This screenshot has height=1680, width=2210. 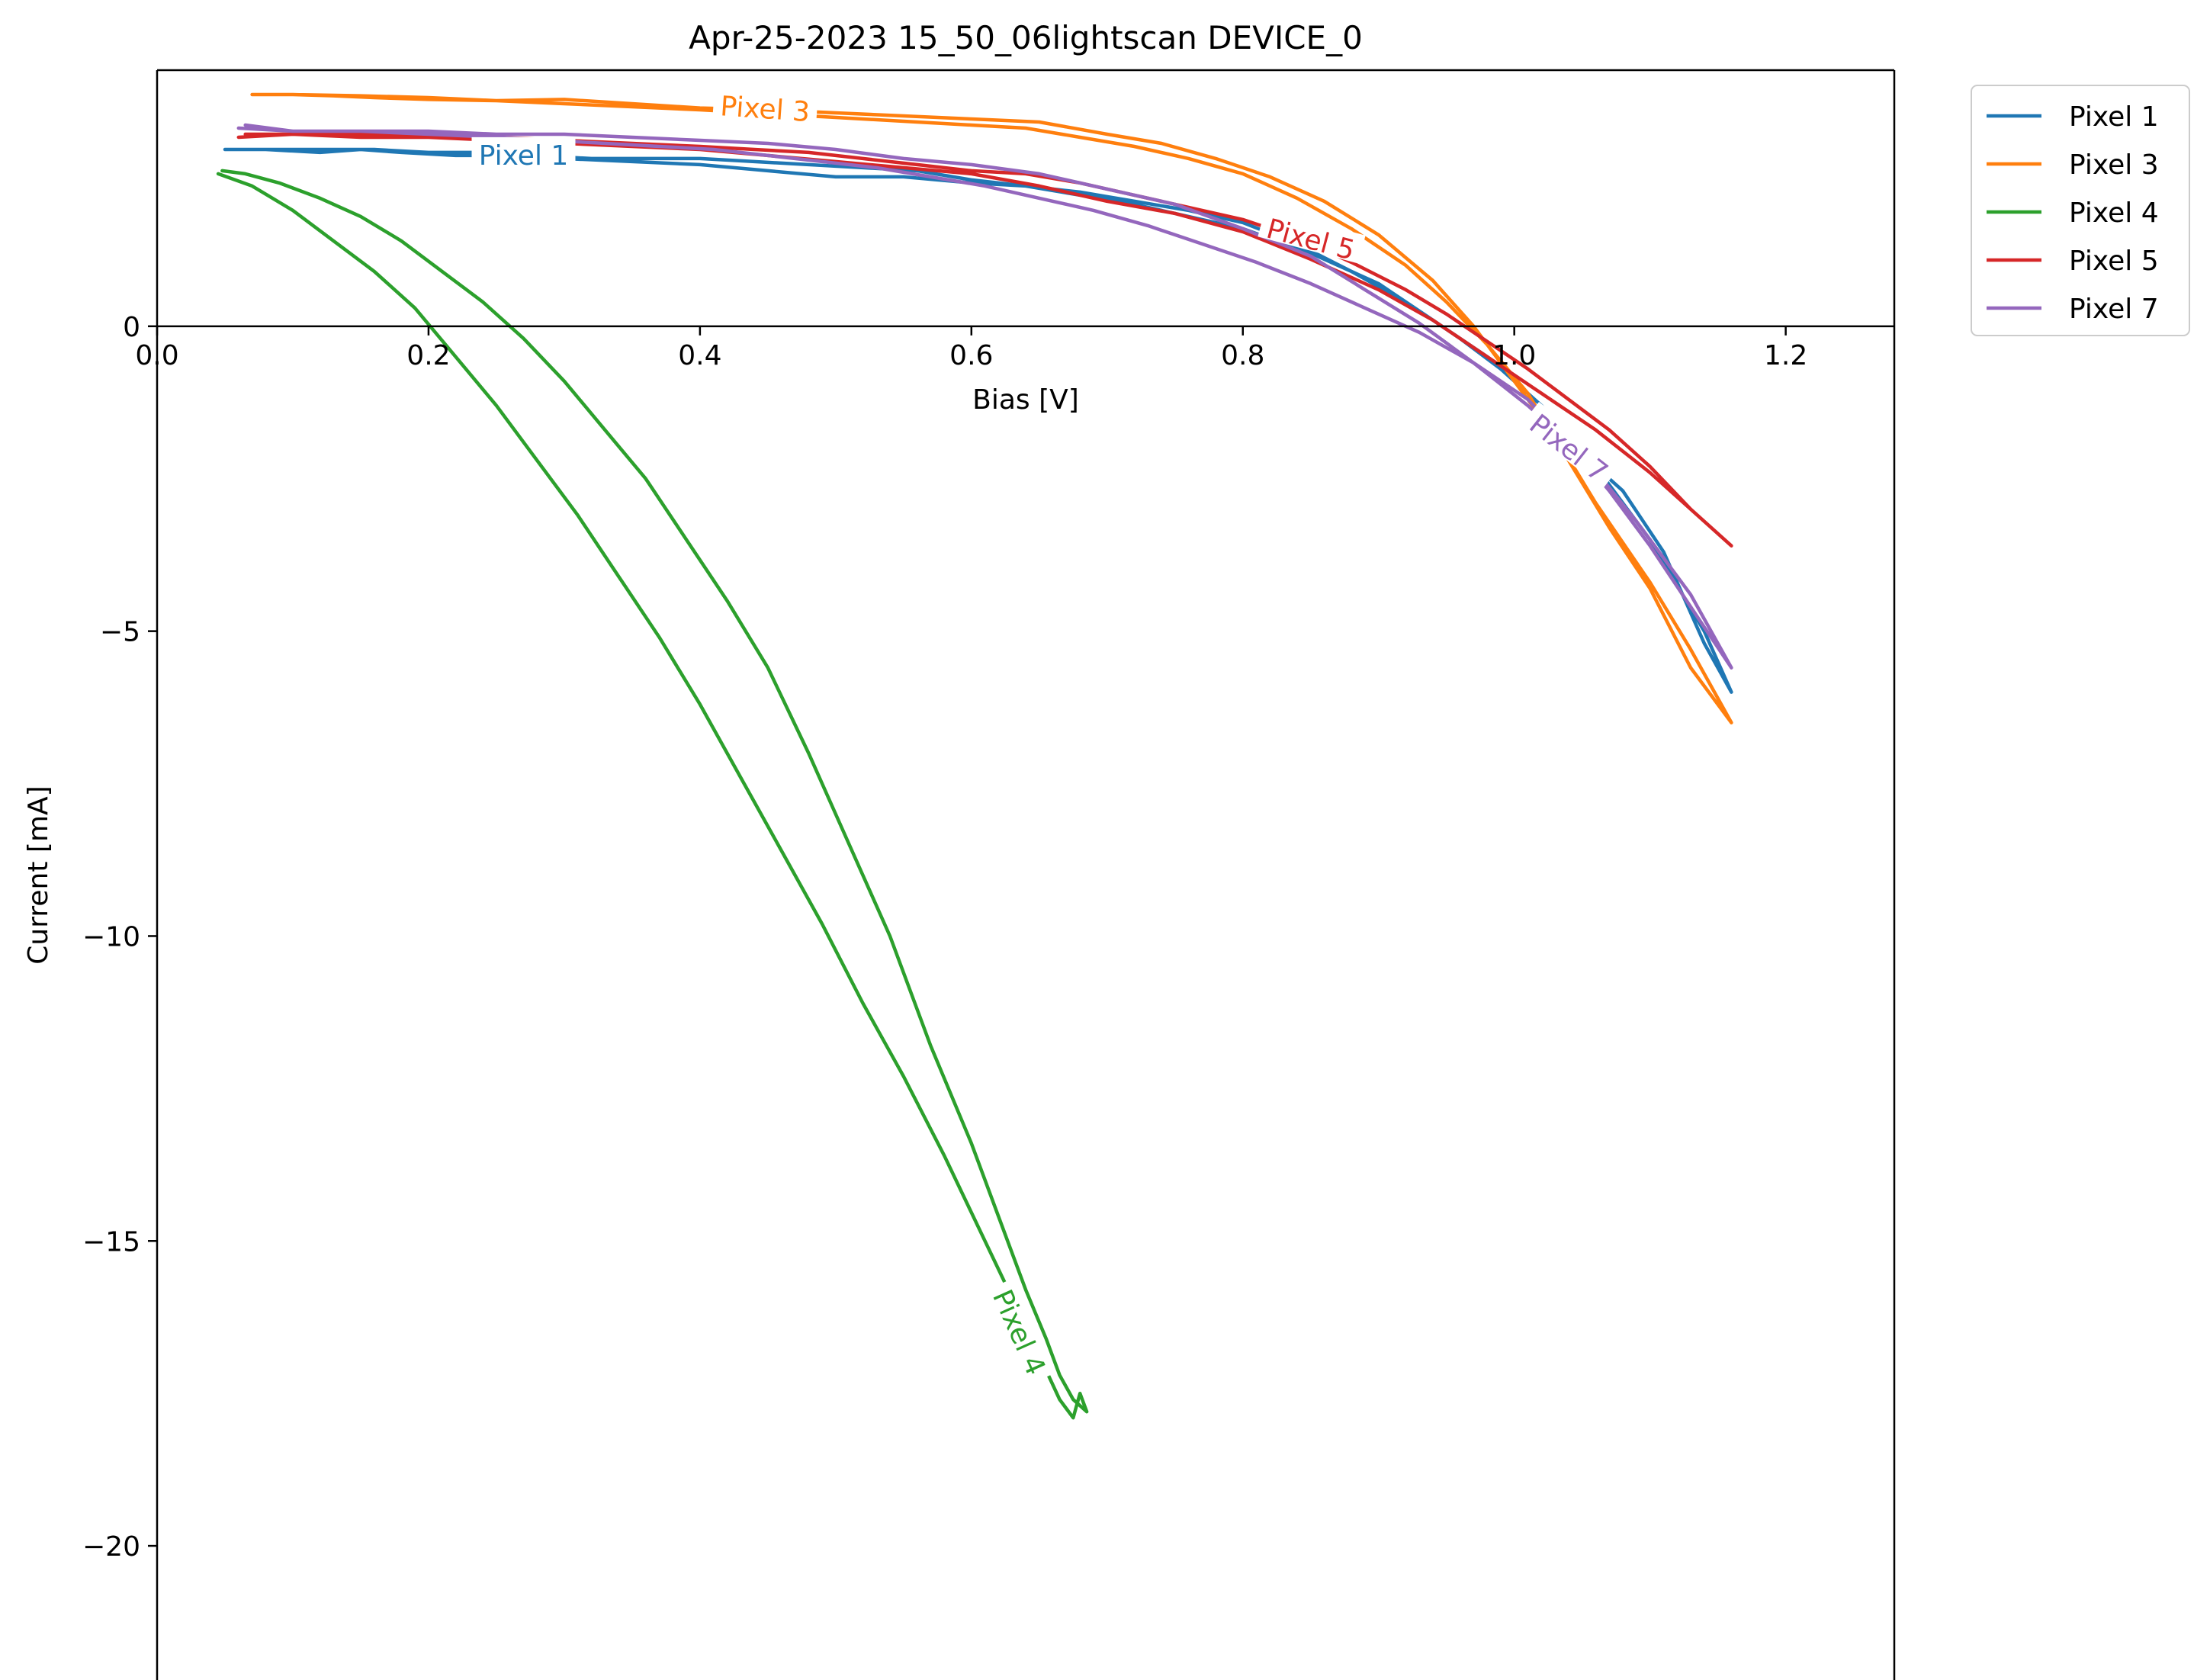 I want to click on legend: Pixel 1 Pixel 3 Pixel 4 Pixel 5 Pixel 7, so click(x=2080, y=210).